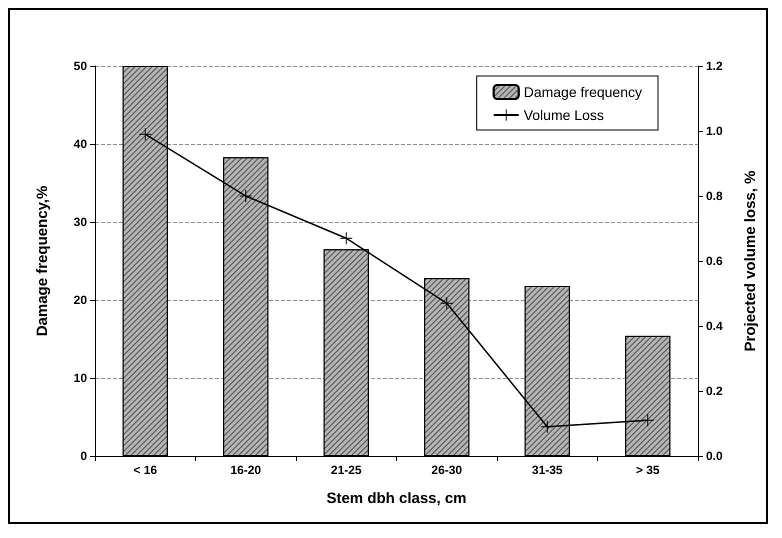  What do you see at coordinates (446, 470) in the screenshot?
I see `x-tick-label: 26-30` at bounding box center [446, 470].